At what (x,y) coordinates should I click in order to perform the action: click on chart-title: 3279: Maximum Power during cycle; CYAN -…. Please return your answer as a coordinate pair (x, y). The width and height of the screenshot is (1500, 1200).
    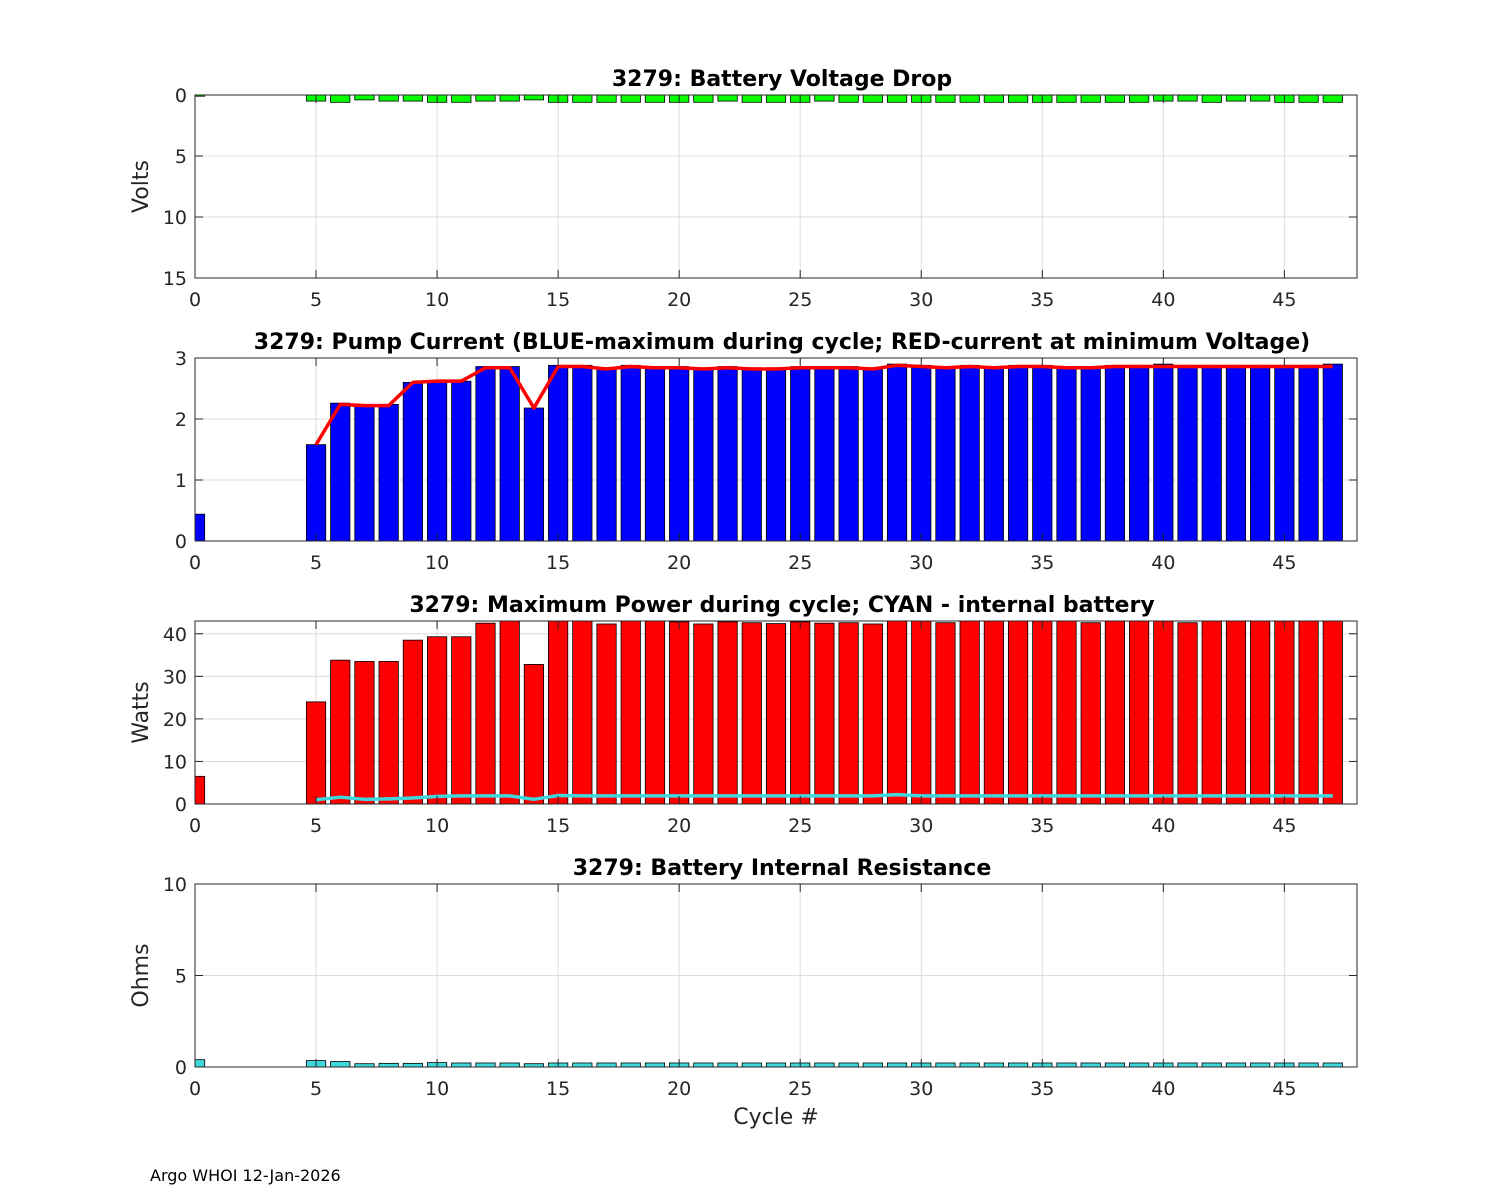
    Looking at the image, I should click on (781, 605).